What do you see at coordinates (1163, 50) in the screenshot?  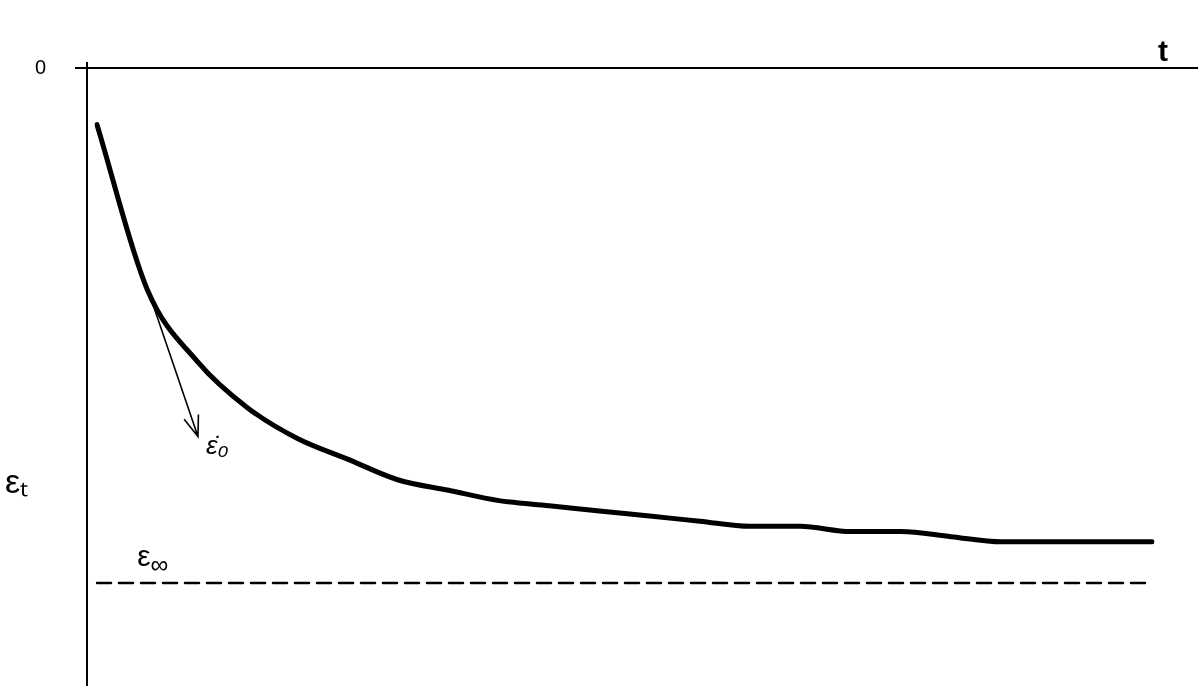 I see `x-axis-title: t` at bounding box center [1163, 50].